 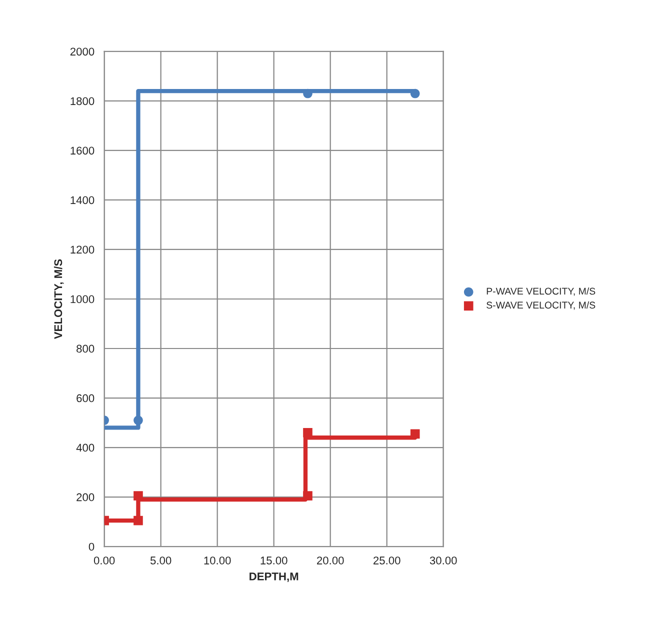 I want to click on x-tick-label: 5.00, so click(x=161, y=560).